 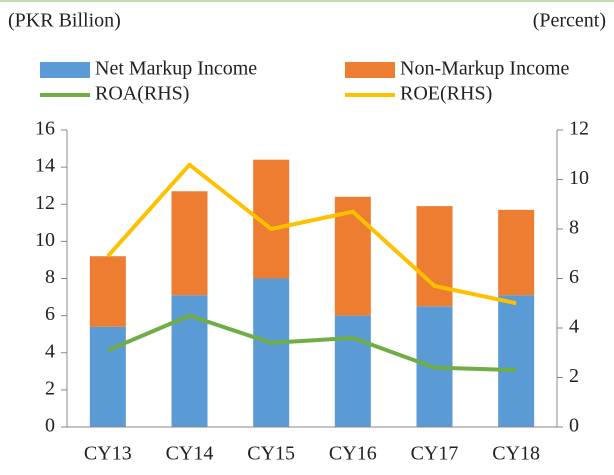 What do you see at coordinates (108, 454) in the screenshot?
I see `x-tick-label: CY13` at bounding box center [108, 454].